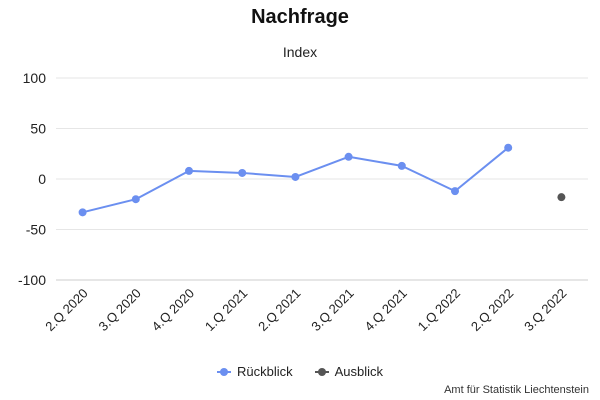 This screenshot has width=600, height=400. I want to click on legend-item-rueckblick: Rückblick, so click(254, 371).